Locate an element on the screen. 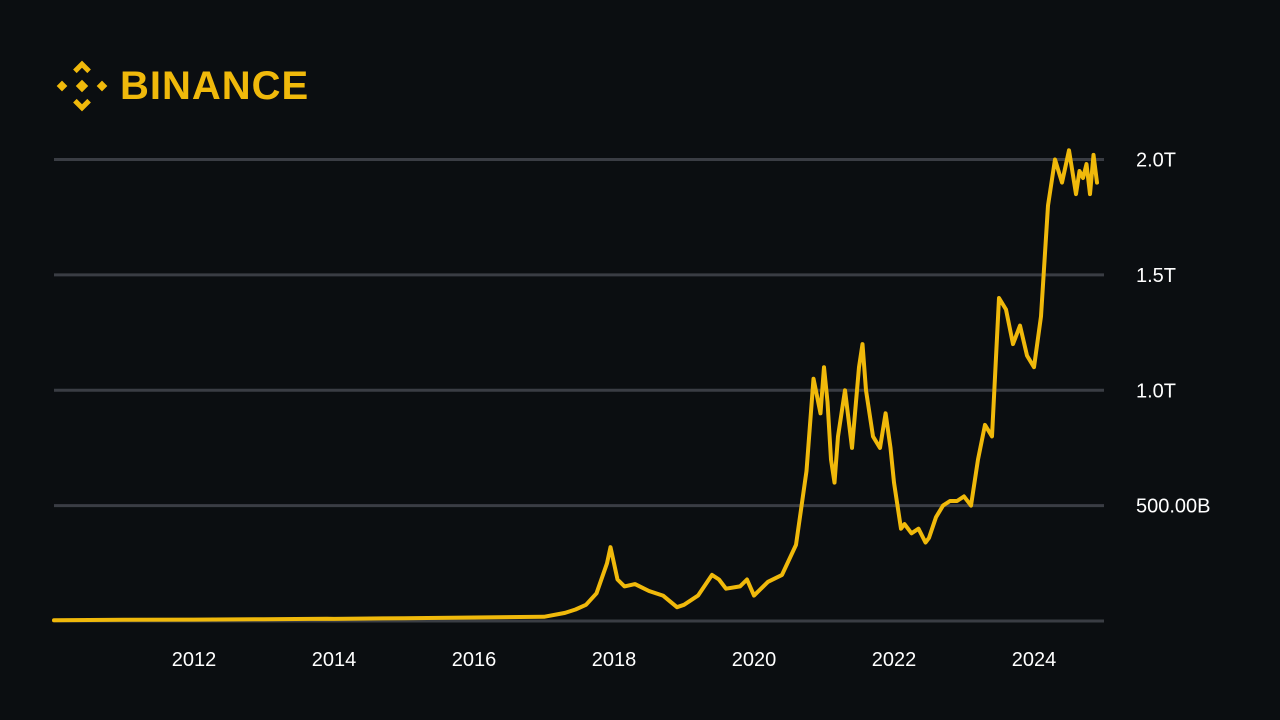 This screenshot has height=720, width=1280. brand-logo-group: BINANCE is located at coordinates (181, 86).